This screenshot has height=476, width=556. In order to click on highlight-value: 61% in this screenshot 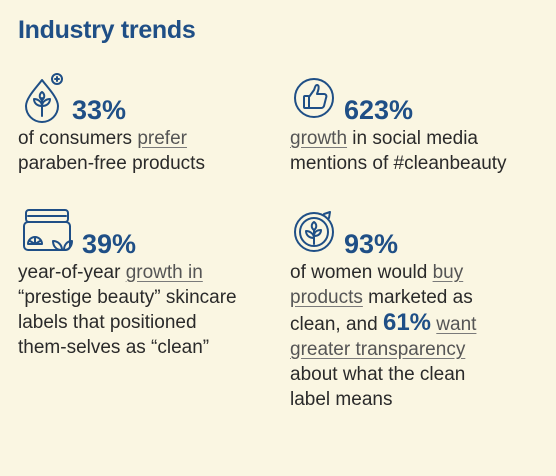, I will do `click(407, 322)`.